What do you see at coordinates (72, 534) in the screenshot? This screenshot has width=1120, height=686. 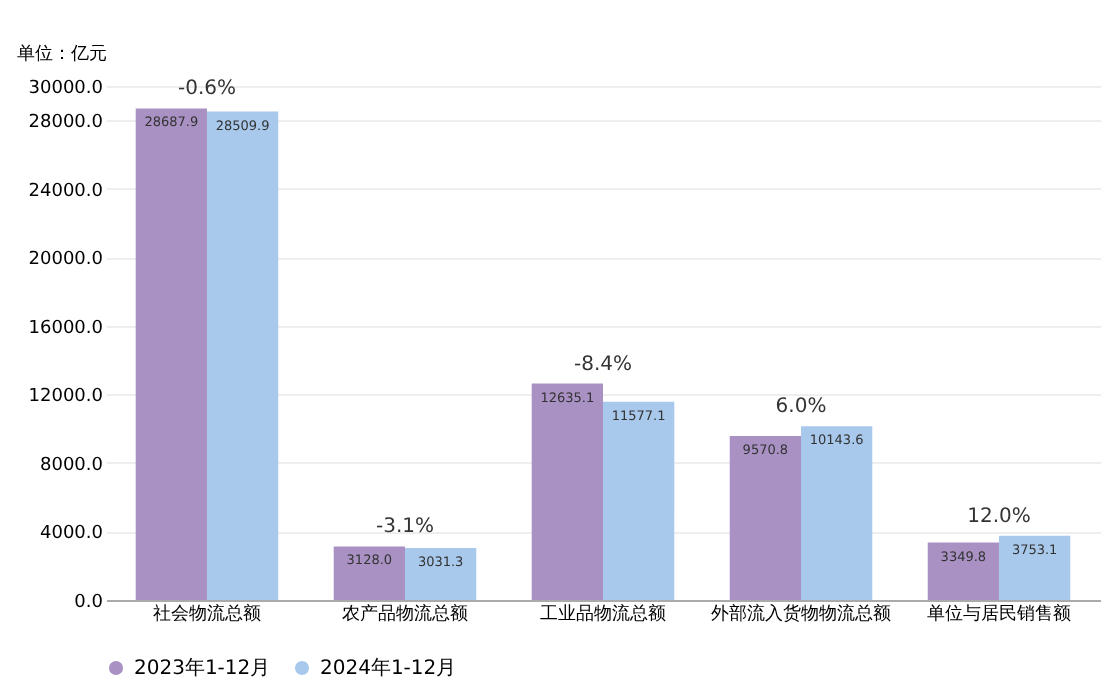 I see `y-tick-label: 4000.0` at bounding box center [72, 534].